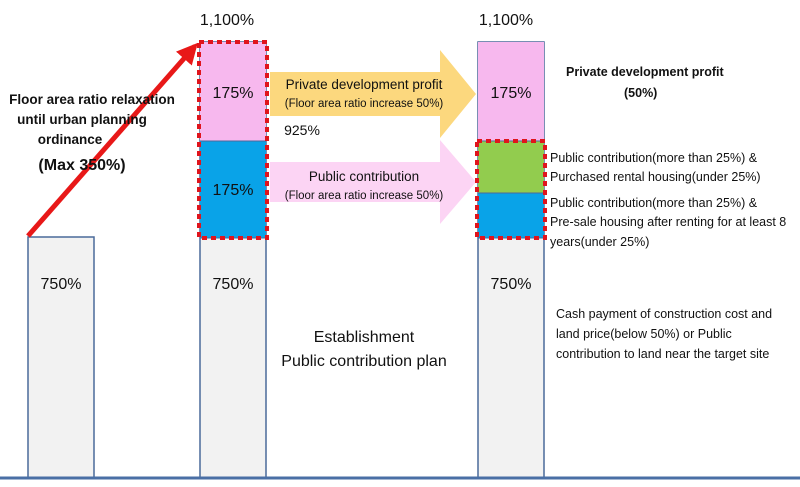 Image resolution: width=800 pixels, height=487 pixels. I want to click on left-base-label: 750%, so click(61, 284).